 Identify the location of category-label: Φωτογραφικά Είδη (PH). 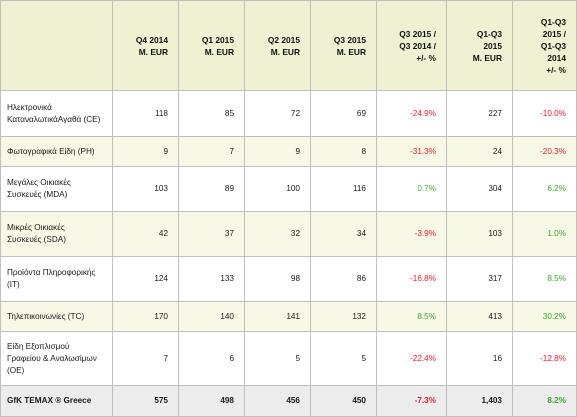
(51, 151).